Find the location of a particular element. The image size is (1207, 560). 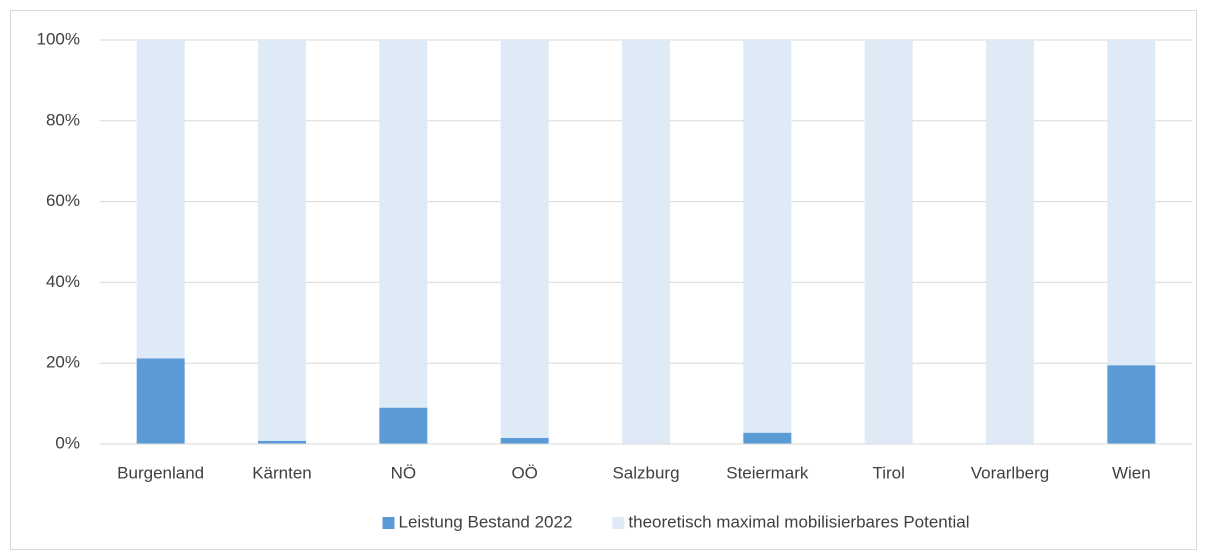

y-tick-label: 40% is located at coordinates (63, 281).